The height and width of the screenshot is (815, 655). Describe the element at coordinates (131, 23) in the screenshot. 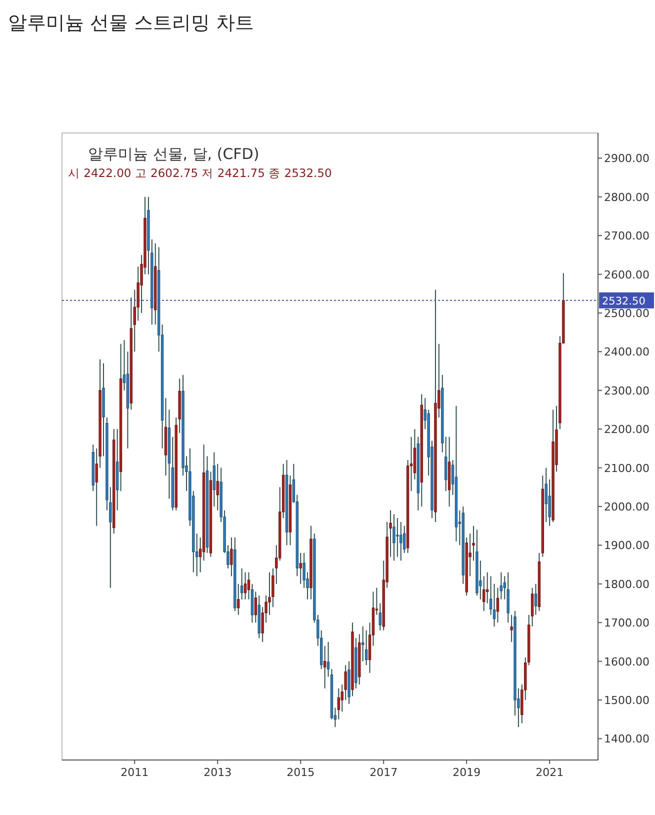

I see `chart-title: 알루미늄 선물 스트리밍 차트` at that location.